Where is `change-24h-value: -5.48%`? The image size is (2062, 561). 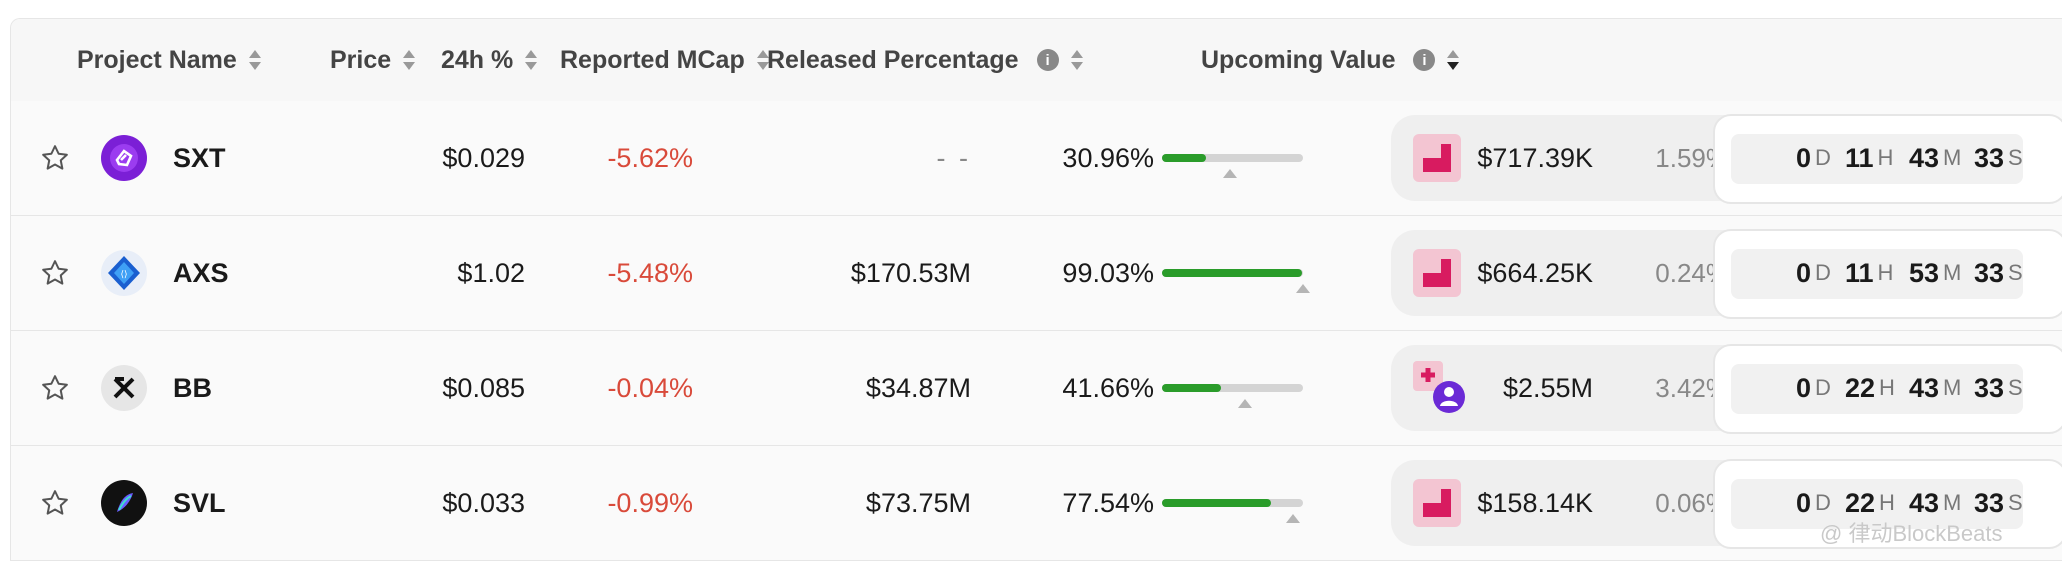
change-24h-value: -5.48% is located at coordinates (650, 272).